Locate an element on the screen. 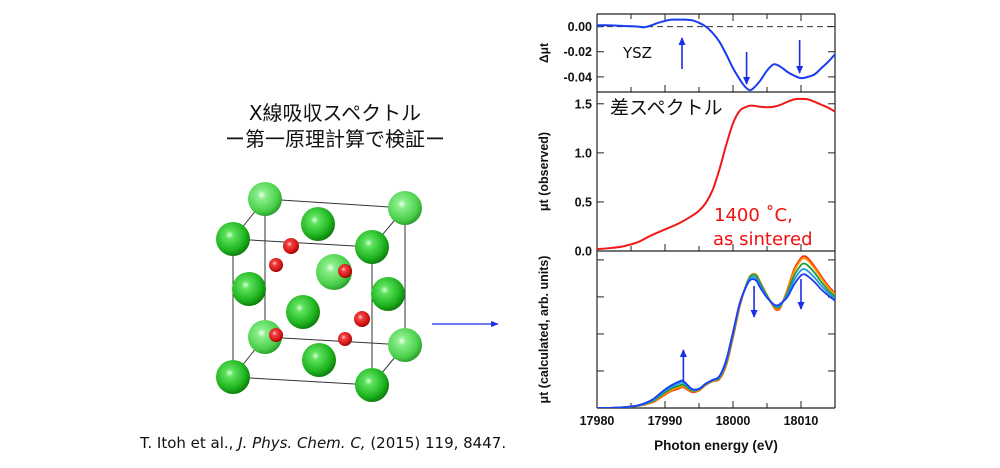 This screenshot has width=1000, height=468. series-line-1400-c-as-sintered is located at coordinates (716, 174).